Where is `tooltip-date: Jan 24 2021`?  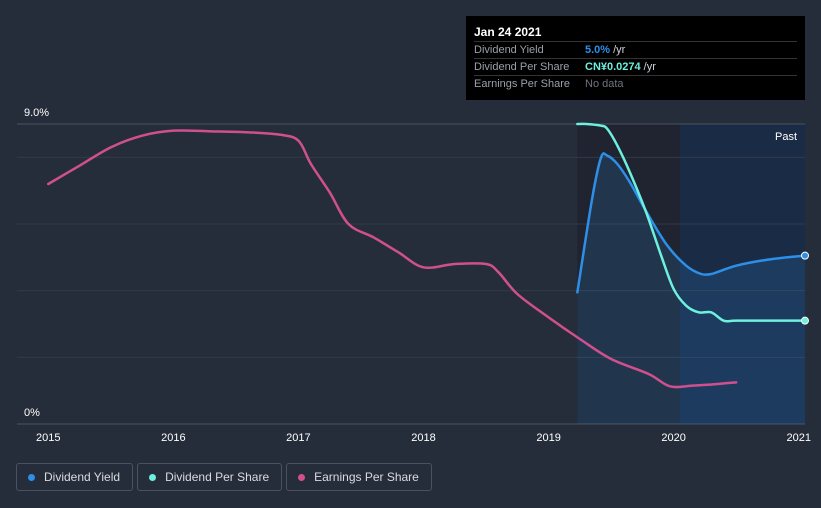
tooltip-date: Jan 24 2021 is located at coordinates (508, 32).